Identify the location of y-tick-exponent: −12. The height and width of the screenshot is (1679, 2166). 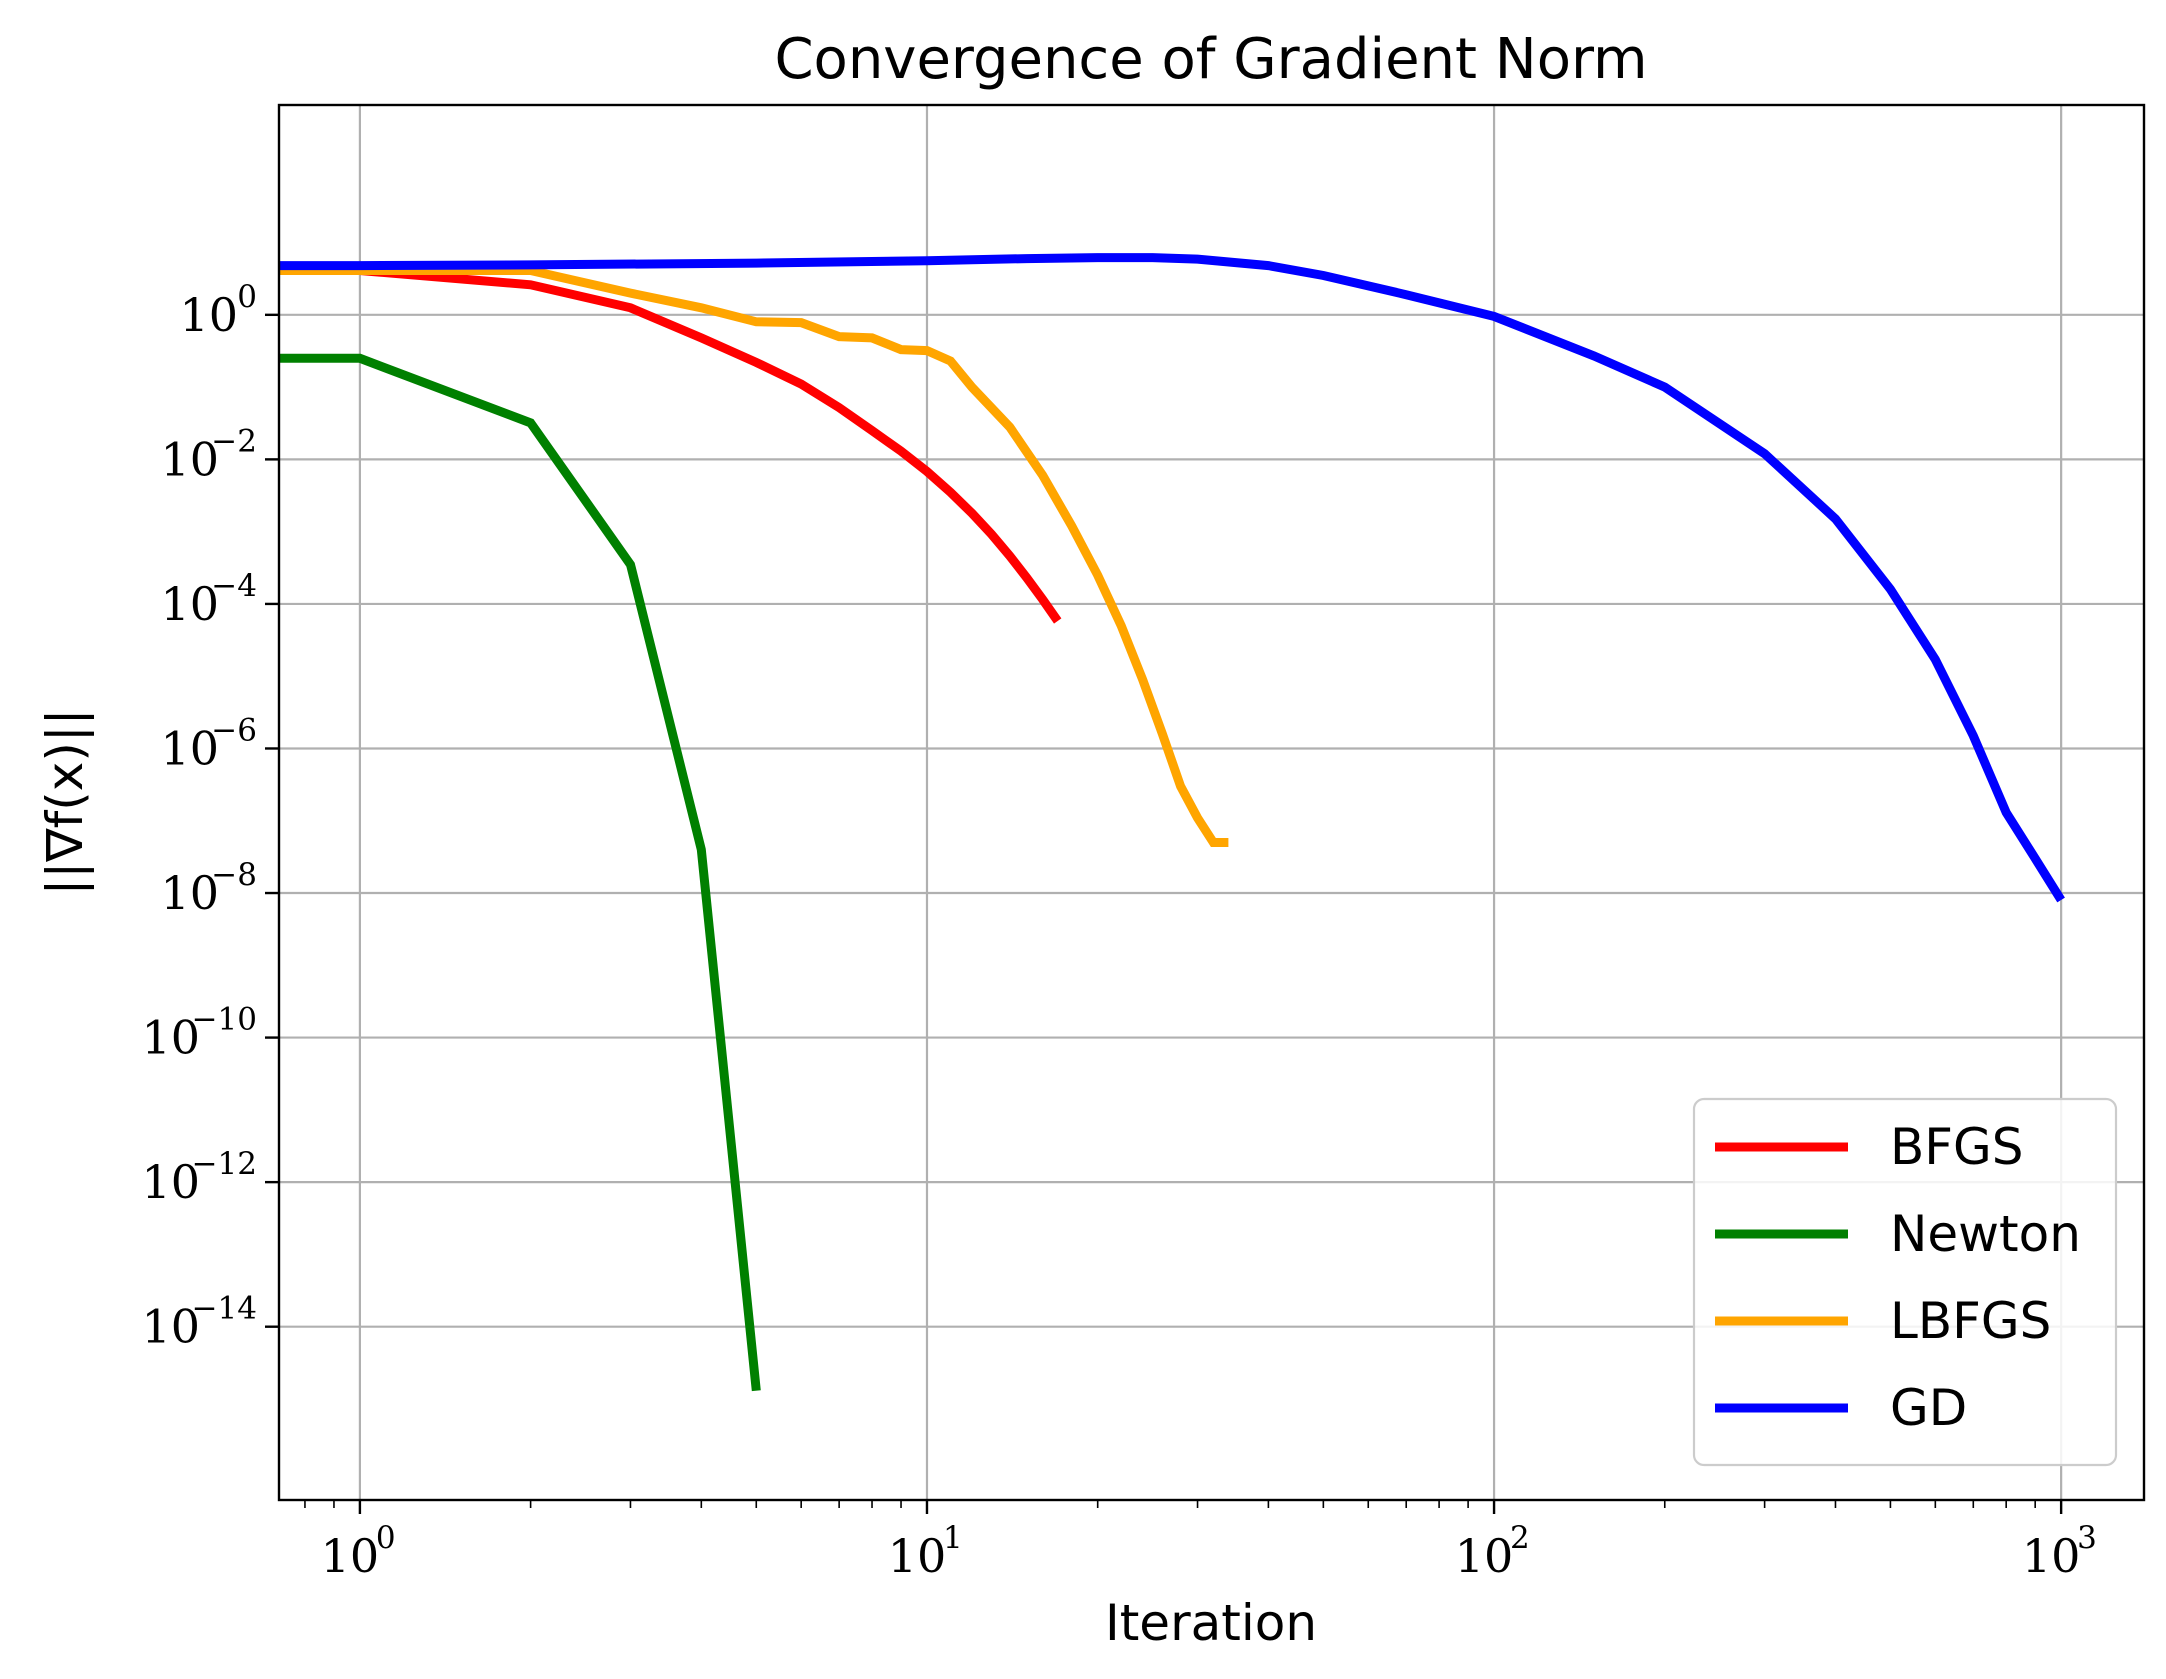
(224, 1164).